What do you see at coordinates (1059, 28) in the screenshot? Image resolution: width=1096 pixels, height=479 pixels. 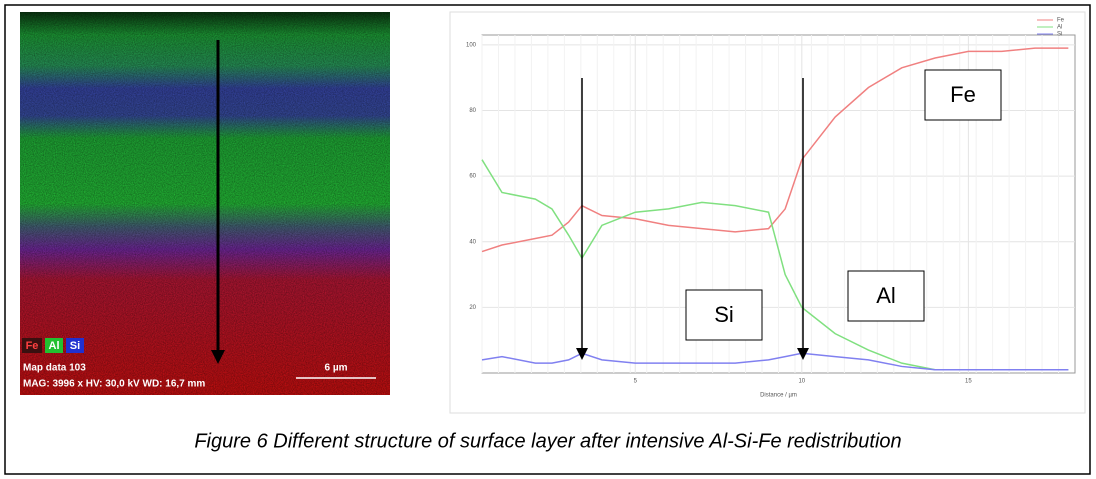 I see `legend-label: Al` at bounding box center [1059, 28].